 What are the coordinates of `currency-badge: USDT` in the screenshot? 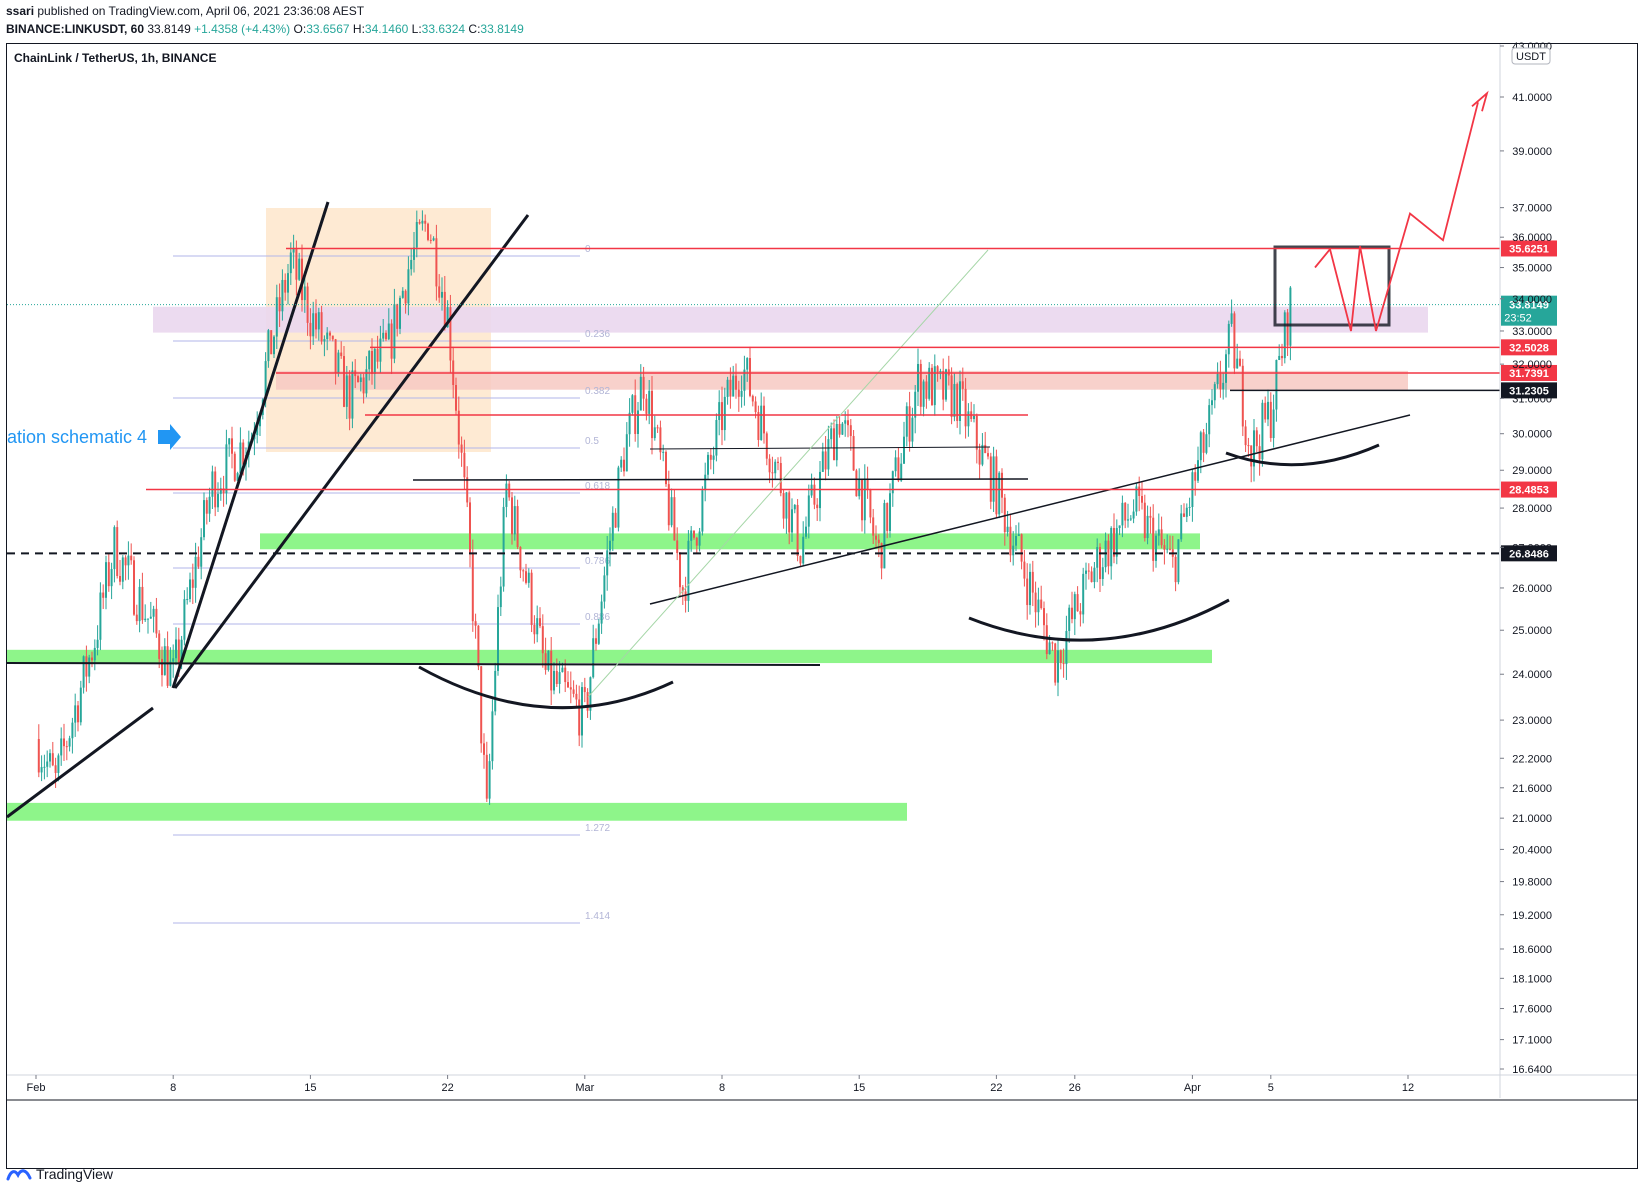 It's located at (1531, 56).